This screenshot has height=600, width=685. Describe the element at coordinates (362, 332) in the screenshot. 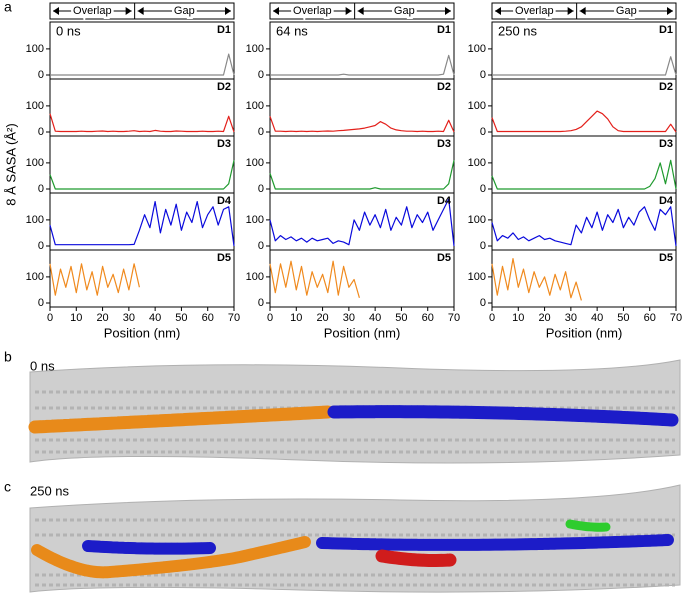

I see `x-axis-label: Position (nm)` at that location.